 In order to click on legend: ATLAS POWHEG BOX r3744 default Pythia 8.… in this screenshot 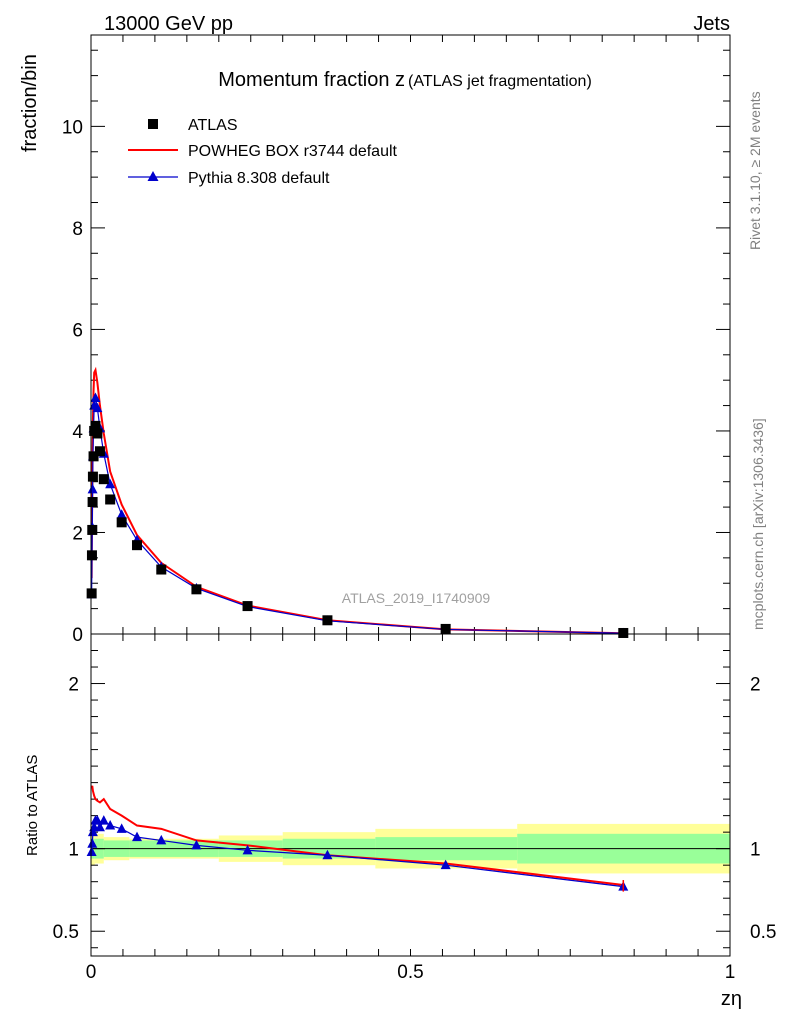, I will do `click(263, 152)`.